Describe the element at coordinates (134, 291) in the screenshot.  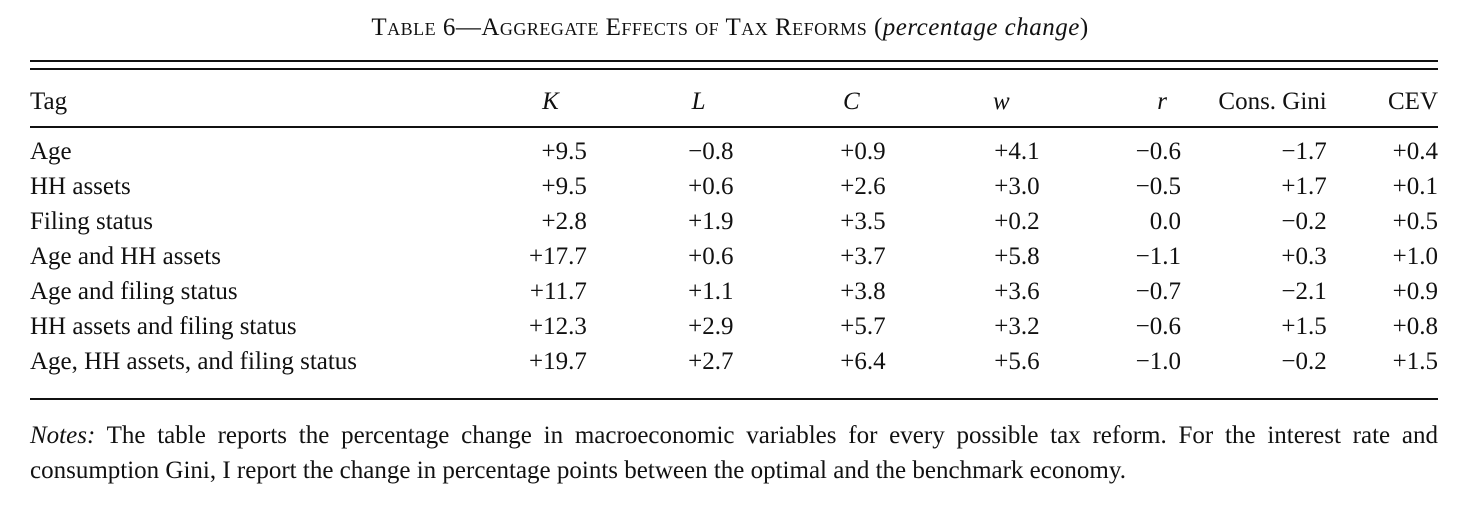
I see `cell-tag: Age and filing status` at that location.